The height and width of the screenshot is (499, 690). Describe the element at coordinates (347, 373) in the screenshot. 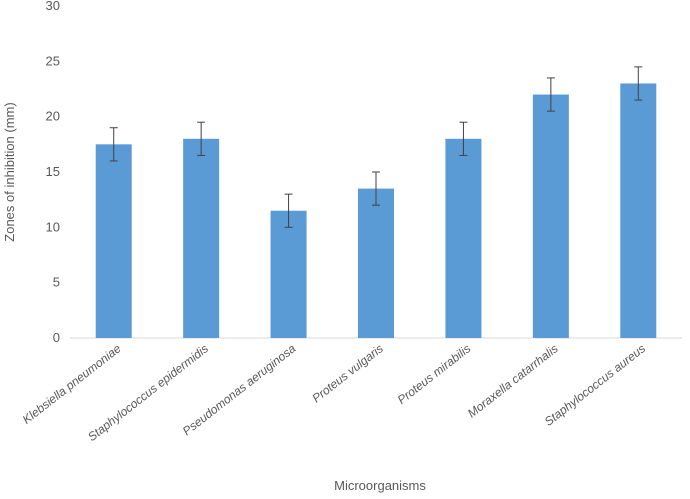

I see `x-tick-label: Proteus vulgaris` at that location.